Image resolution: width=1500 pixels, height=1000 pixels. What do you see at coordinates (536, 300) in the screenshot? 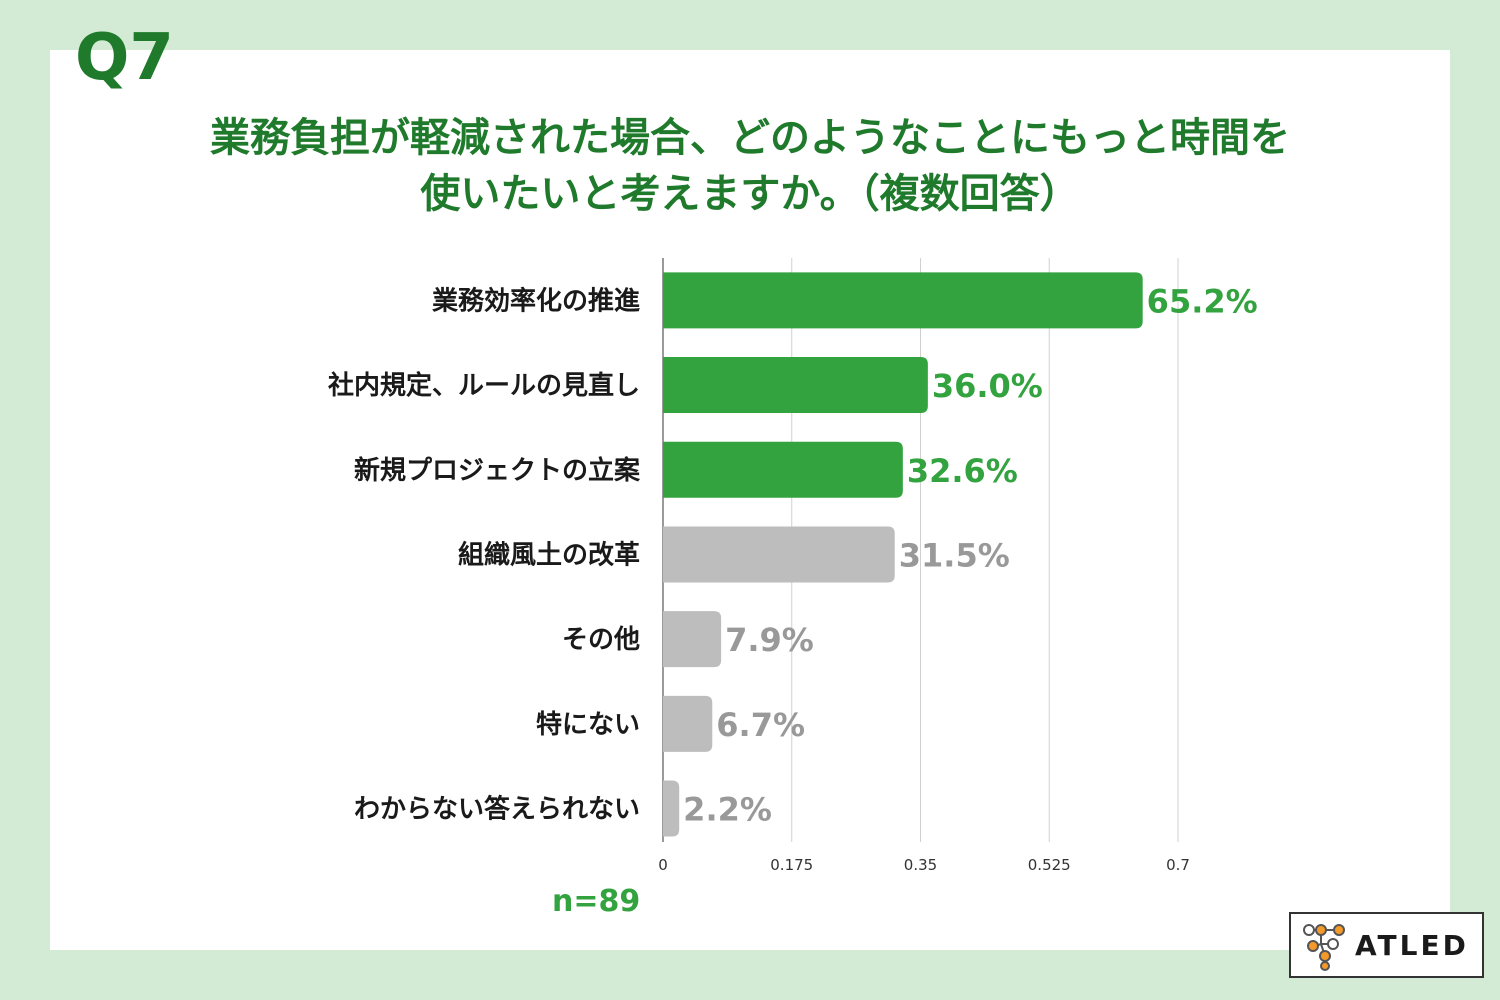
I see `category-label: 業務効率化の推進` at bounding box center [536, 300].